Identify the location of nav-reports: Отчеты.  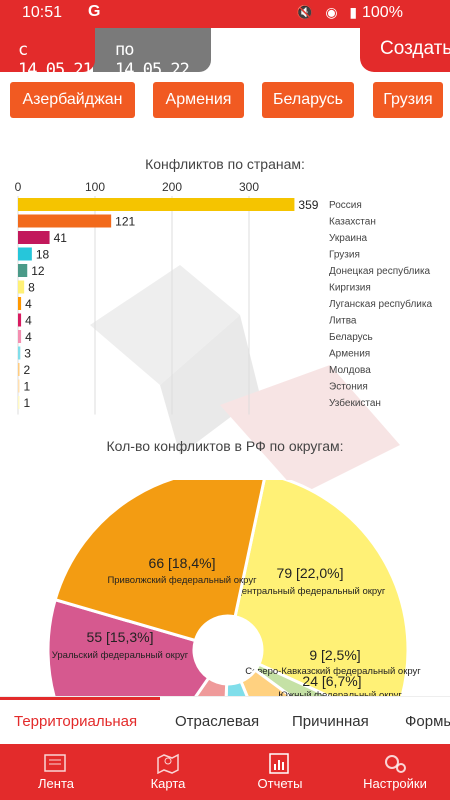
(280, 772).